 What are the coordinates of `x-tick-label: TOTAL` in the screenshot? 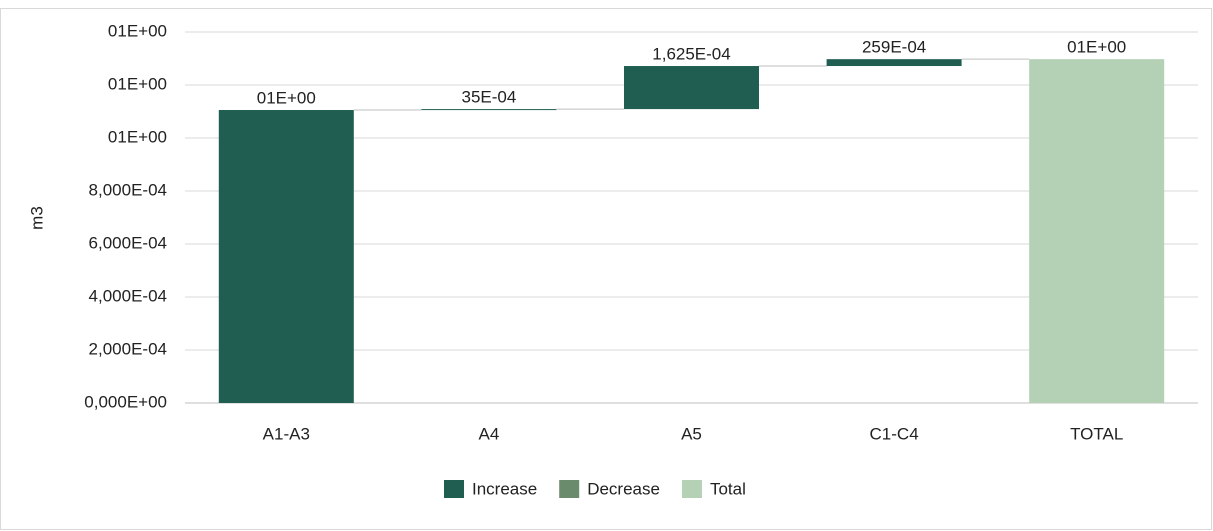 It's located at (1096, 433).